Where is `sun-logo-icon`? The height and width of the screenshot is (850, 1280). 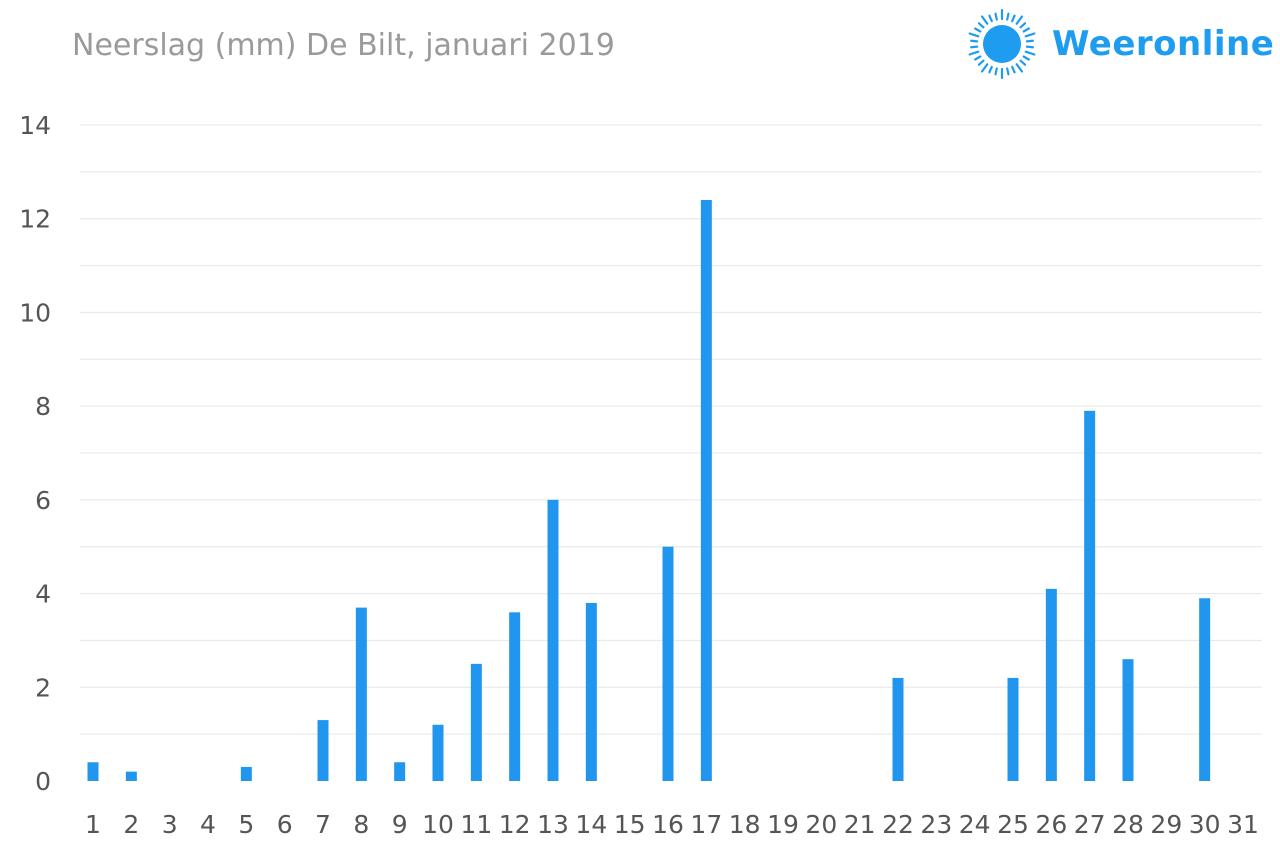 sun-logo-icon is located at coordinates (1002, 44).